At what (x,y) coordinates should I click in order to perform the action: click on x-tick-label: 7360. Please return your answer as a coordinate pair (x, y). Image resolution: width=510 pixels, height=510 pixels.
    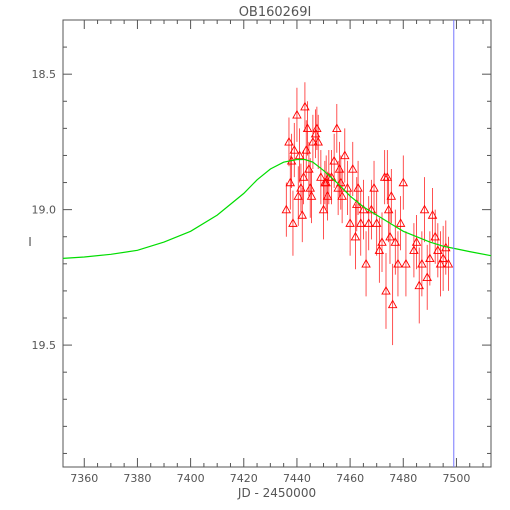
    Looking at the image, I should click on (84, 478).